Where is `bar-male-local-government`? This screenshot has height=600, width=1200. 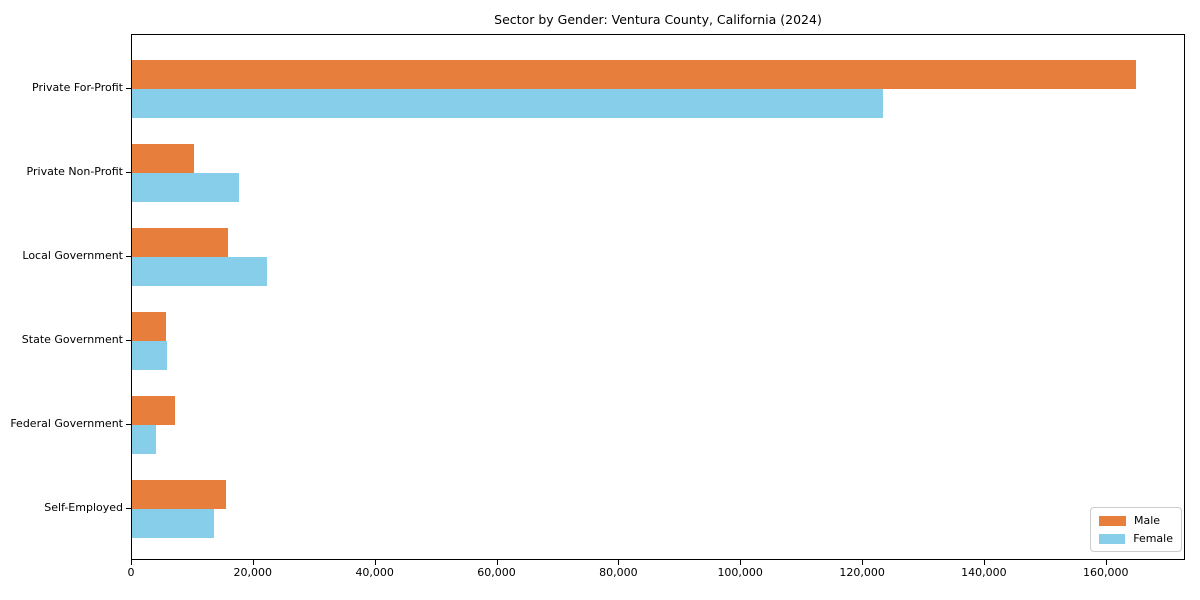 bar-male-local-government is located at coordinates (180, 242).